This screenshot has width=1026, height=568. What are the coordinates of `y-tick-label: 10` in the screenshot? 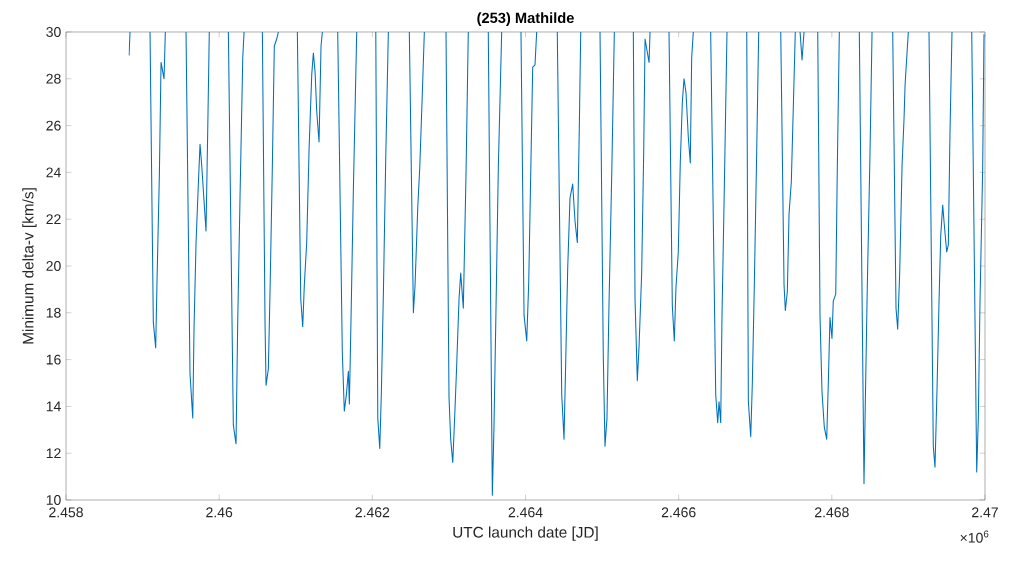 It's located at (53, 500).